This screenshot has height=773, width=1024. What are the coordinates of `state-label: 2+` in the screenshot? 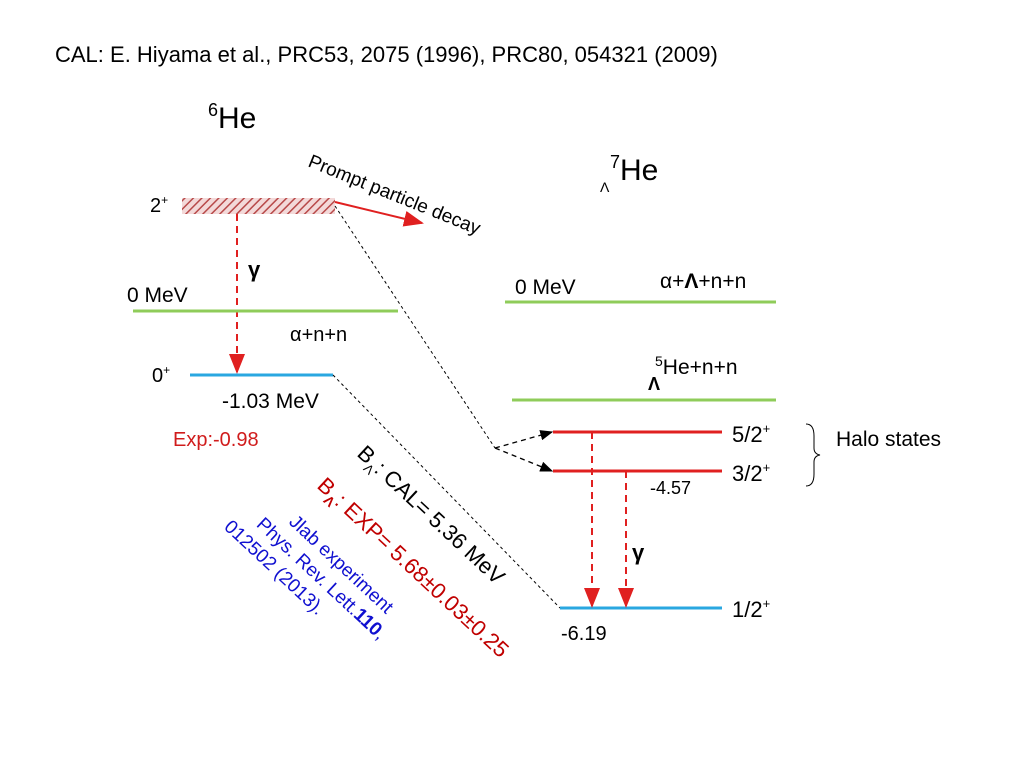 It's located at (159, 205).